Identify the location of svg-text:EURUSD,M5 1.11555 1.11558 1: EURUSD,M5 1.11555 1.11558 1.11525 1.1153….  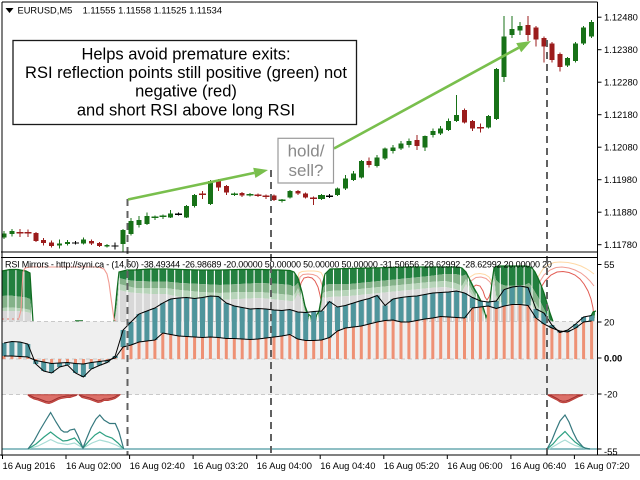
(120, 10).